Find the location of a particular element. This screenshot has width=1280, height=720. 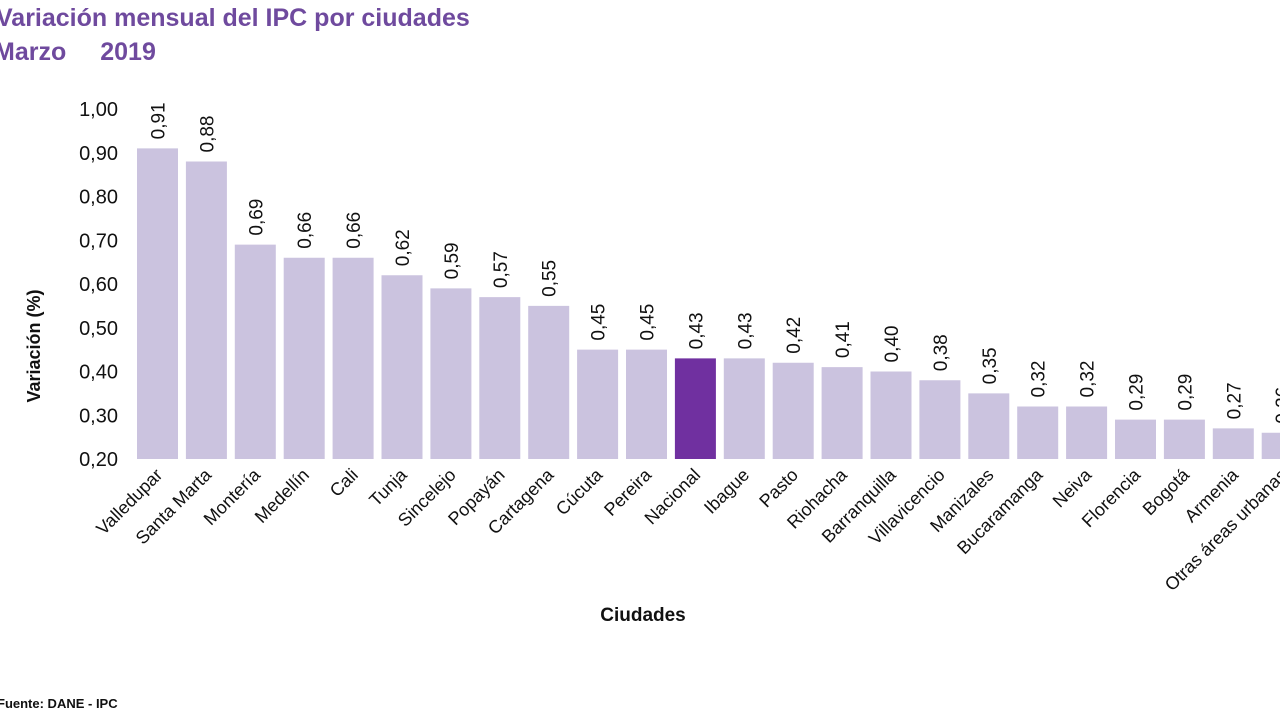

value-label: 0,40 is located at coordinates (892, 344).